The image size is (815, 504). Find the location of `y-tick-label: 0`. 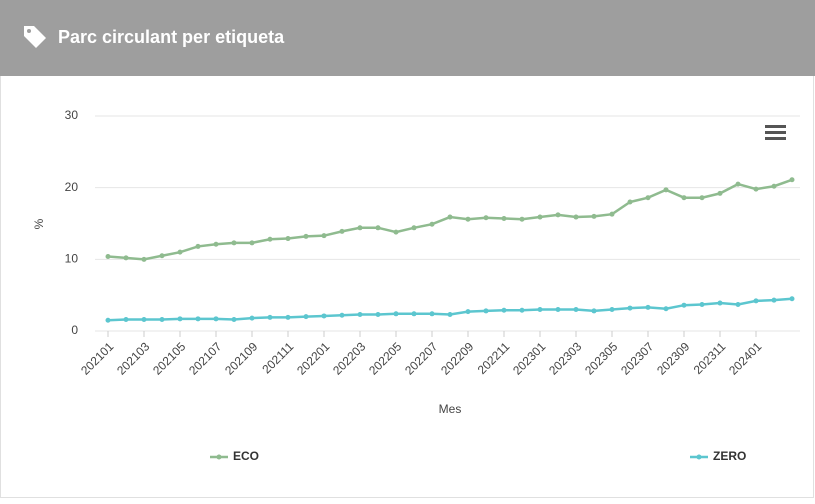

y-tick-label: 0 is located at coordinates (74, 330).